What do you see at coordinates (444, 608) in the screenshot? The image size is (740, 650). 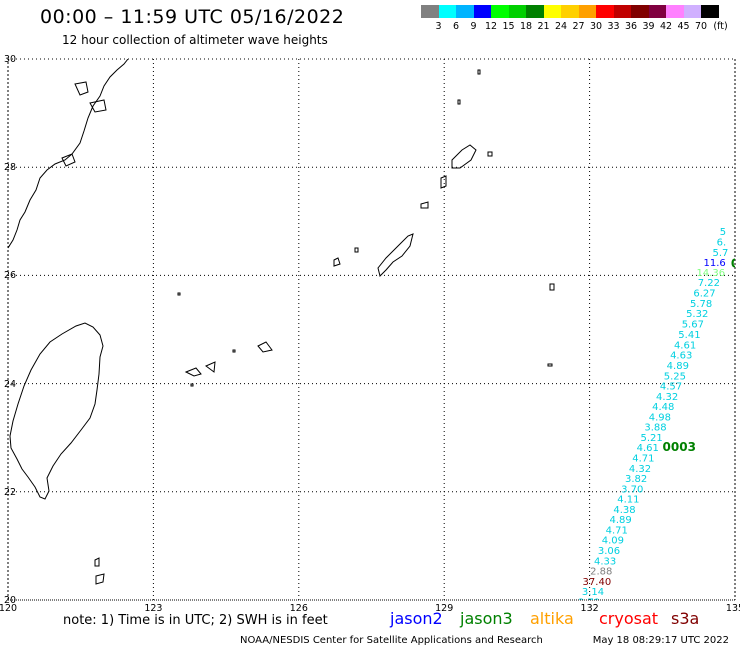 I see `longitude-label: 129` at bounding box center [444, 608].